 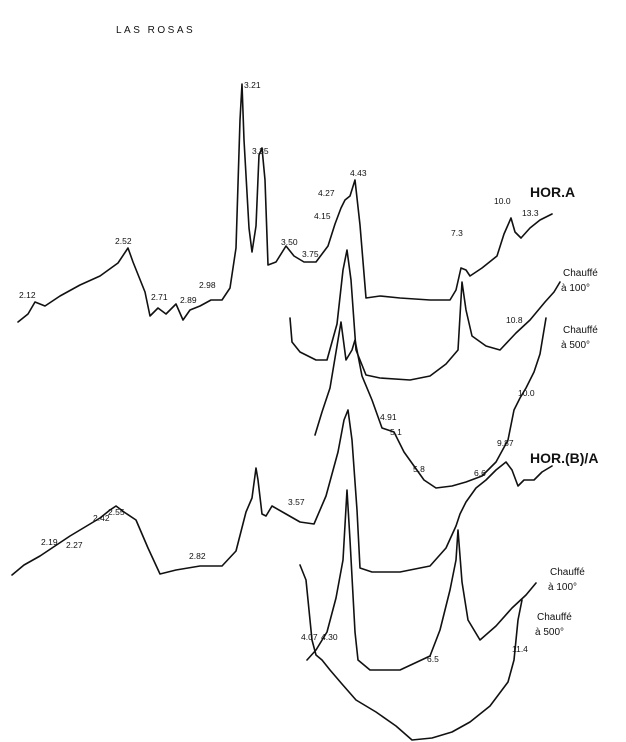 What do you see at coordinates (322, 216) in the screenshot?
I see `peak-label: 4.15` at bounding box center [322, 216].